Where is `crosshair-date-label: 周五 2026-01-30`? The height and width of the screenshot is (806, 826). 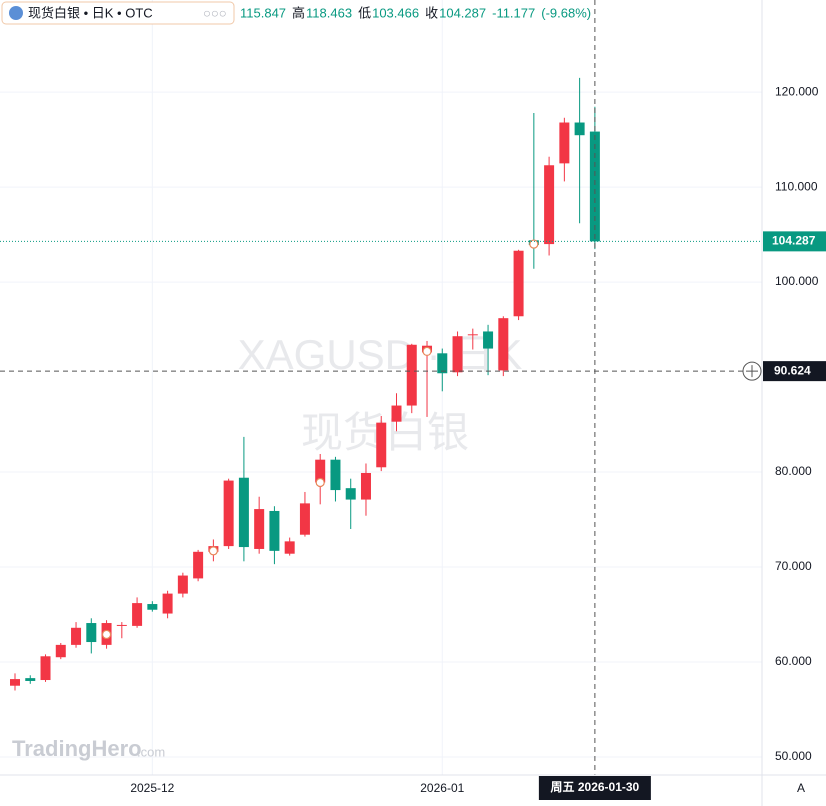
crosshair-date-label: 周五 2026-01-30 is located at coordinates (595, 787).